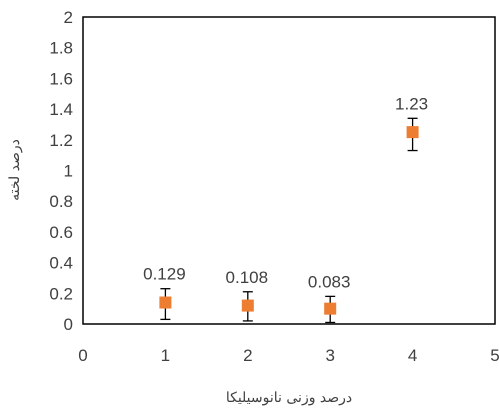 This screenshot has height=412, width=499. I want to click on x-axis-ticks: 0 1 2 3 4 5, so click(288, 355).